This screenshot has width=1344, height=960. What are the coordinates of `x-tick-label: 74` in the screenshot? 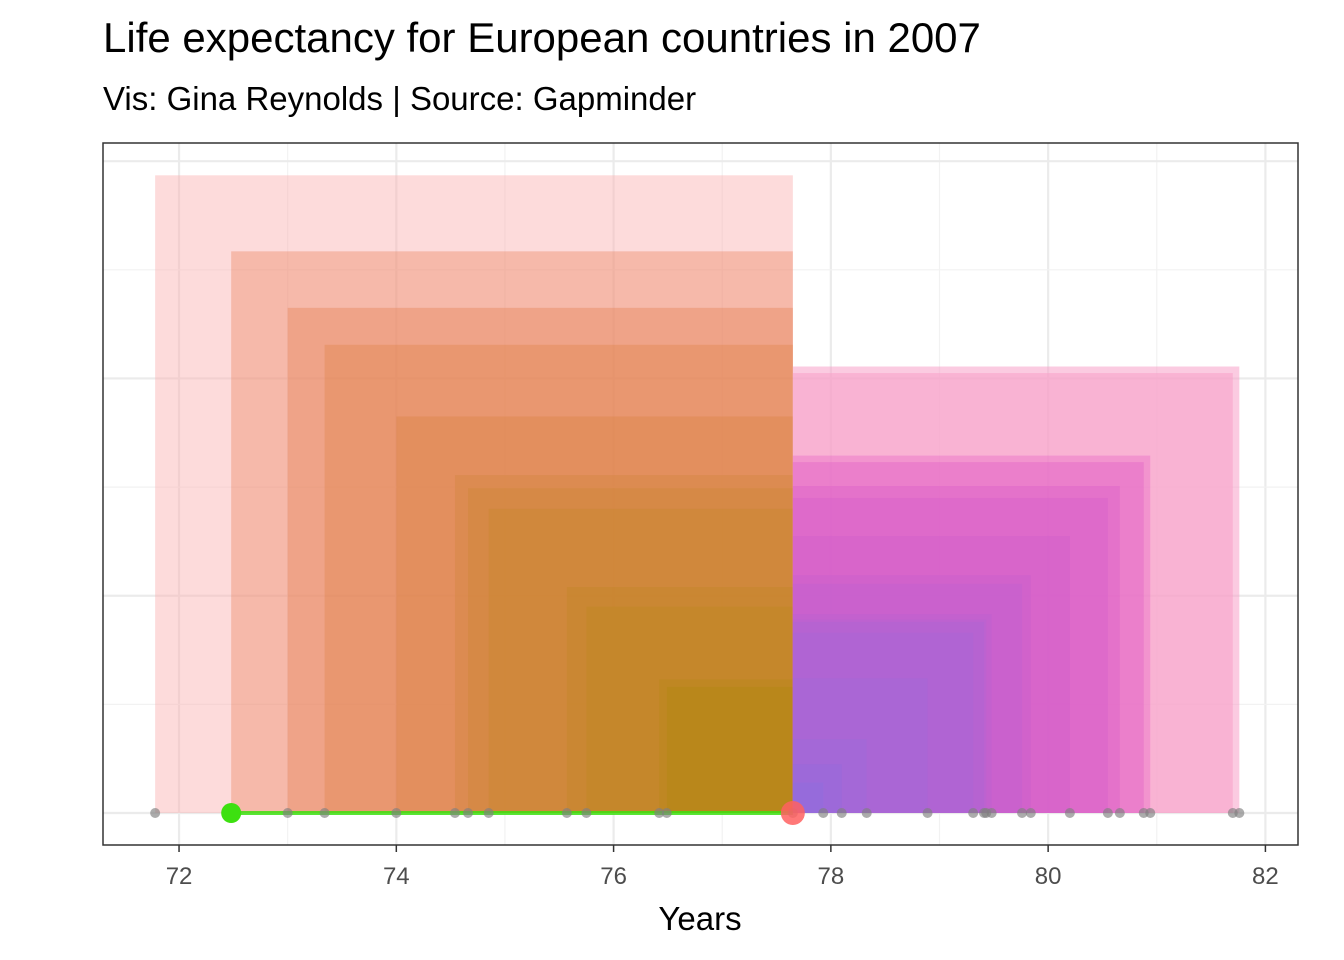 It's located at (396, 876).